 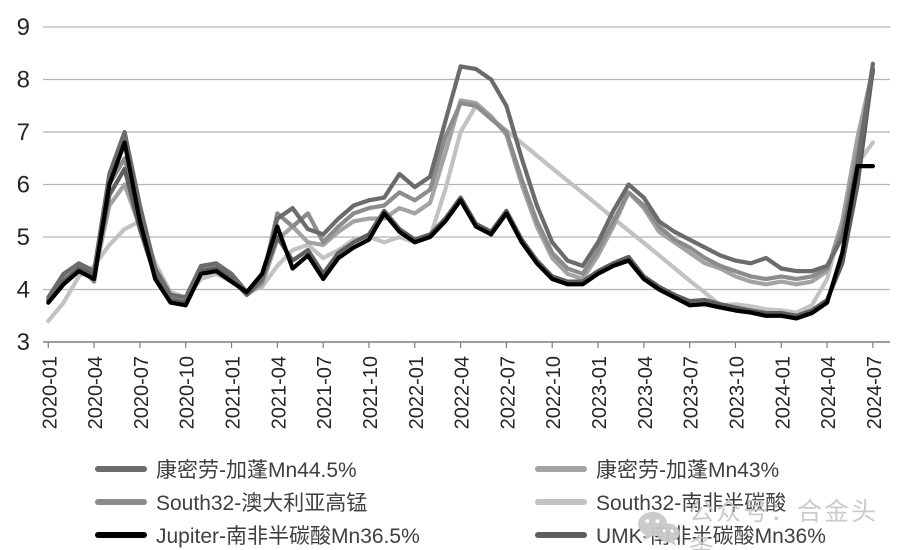 I want to click on legend-item: UMK-南非半碳酸Mn36%, so click(x=717, y=535).